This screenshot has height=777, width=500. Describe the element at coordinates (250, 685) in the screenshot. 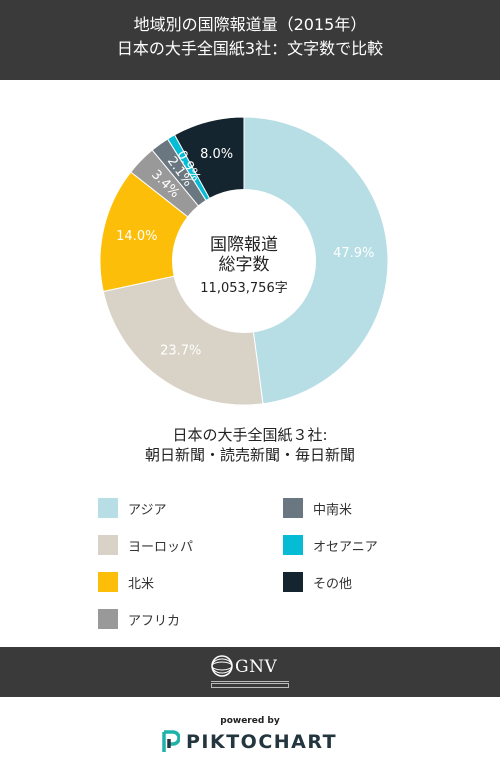

I see `gnv-logo-subtitle-bar` at that location.